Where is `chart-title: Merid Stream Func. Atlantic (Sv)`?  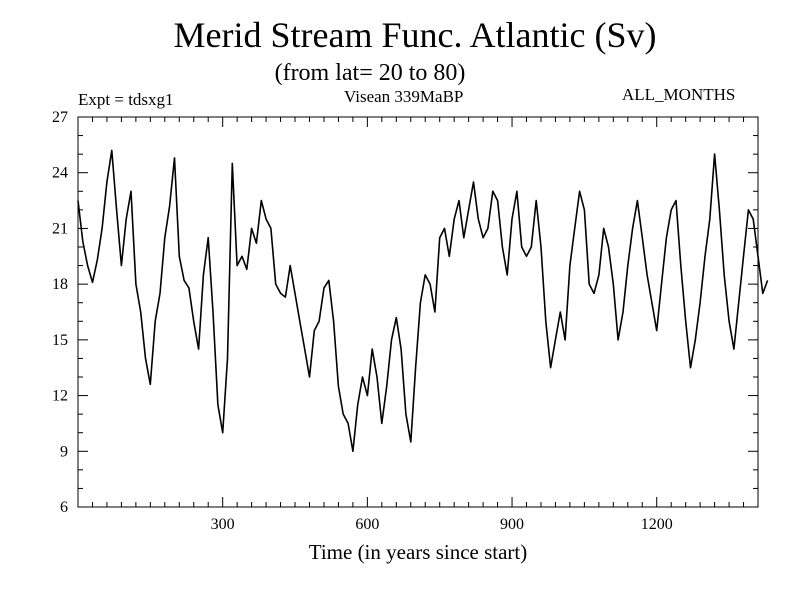
chart-title: Merid Stream Func. Atlantic (Sv) is located at coordinates (415, 35).